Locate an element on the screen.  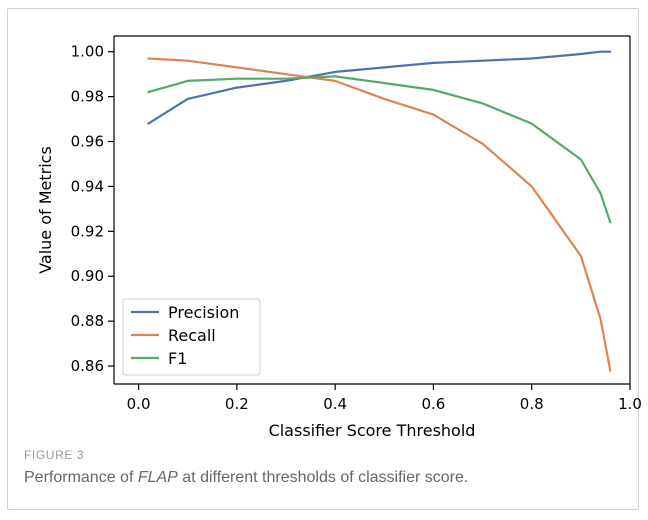
y-tick-label: 0.90 is located at coordinates (87, 276).